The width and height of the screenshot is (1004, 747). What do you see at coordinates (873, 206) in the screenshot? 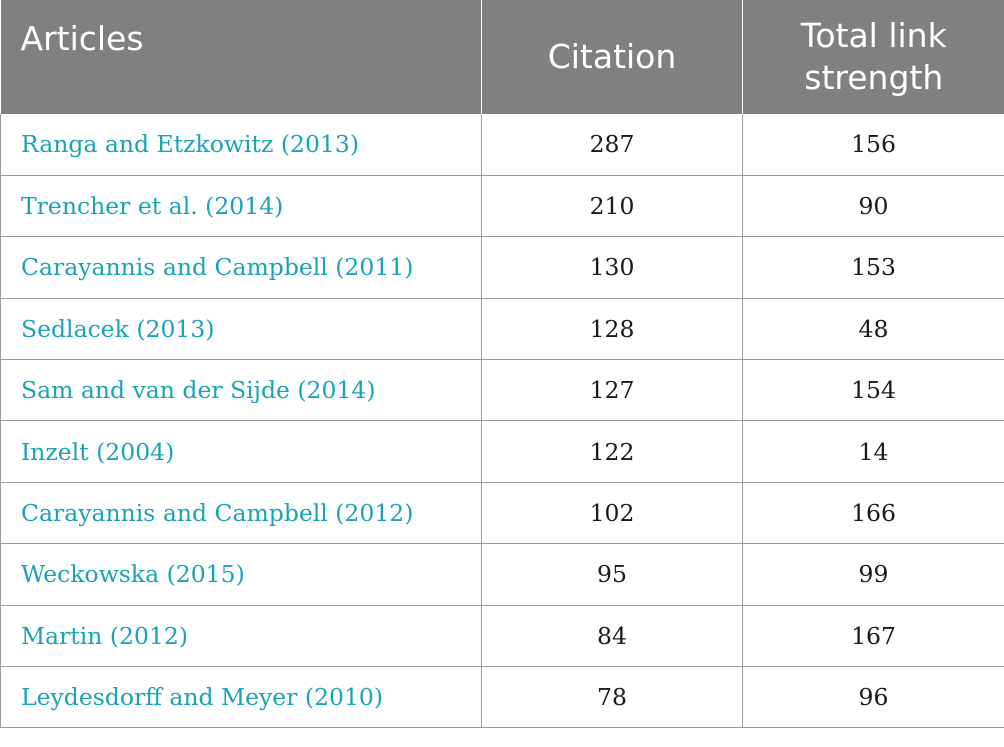
I see `total-link-strength-value: 90` at bounding box center [873, 206].